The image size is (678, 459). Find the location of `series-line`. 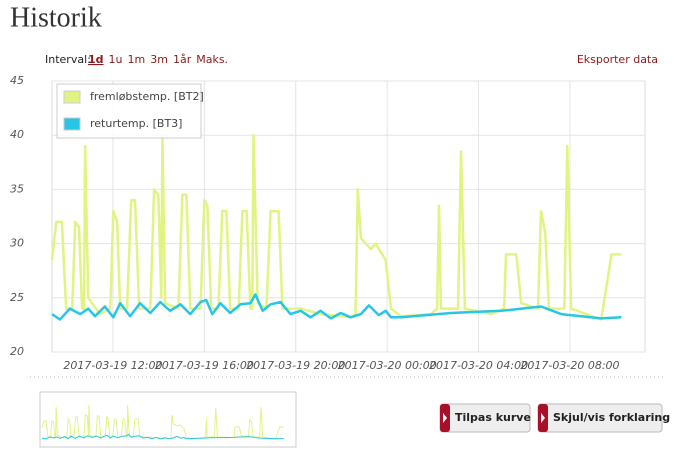

series-line is located at coordinates (336, 307).